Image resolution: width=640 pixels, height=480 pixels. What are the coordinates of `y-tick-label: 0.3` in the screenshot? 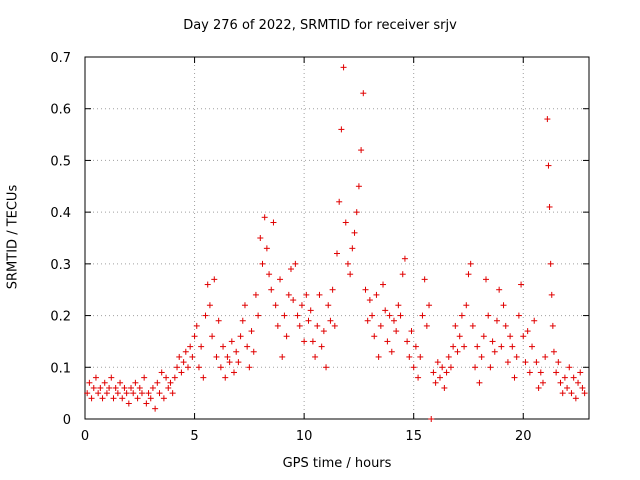 It's located at (60, 265).